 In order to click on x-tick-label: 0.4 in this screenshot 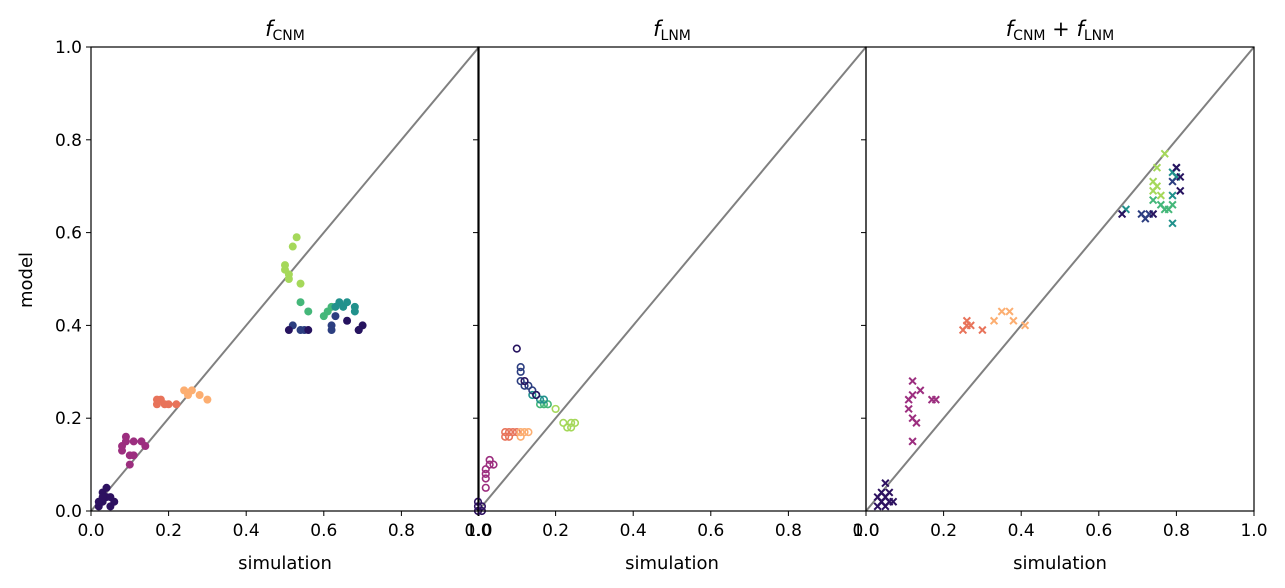, I will do `click(246, 531)`.